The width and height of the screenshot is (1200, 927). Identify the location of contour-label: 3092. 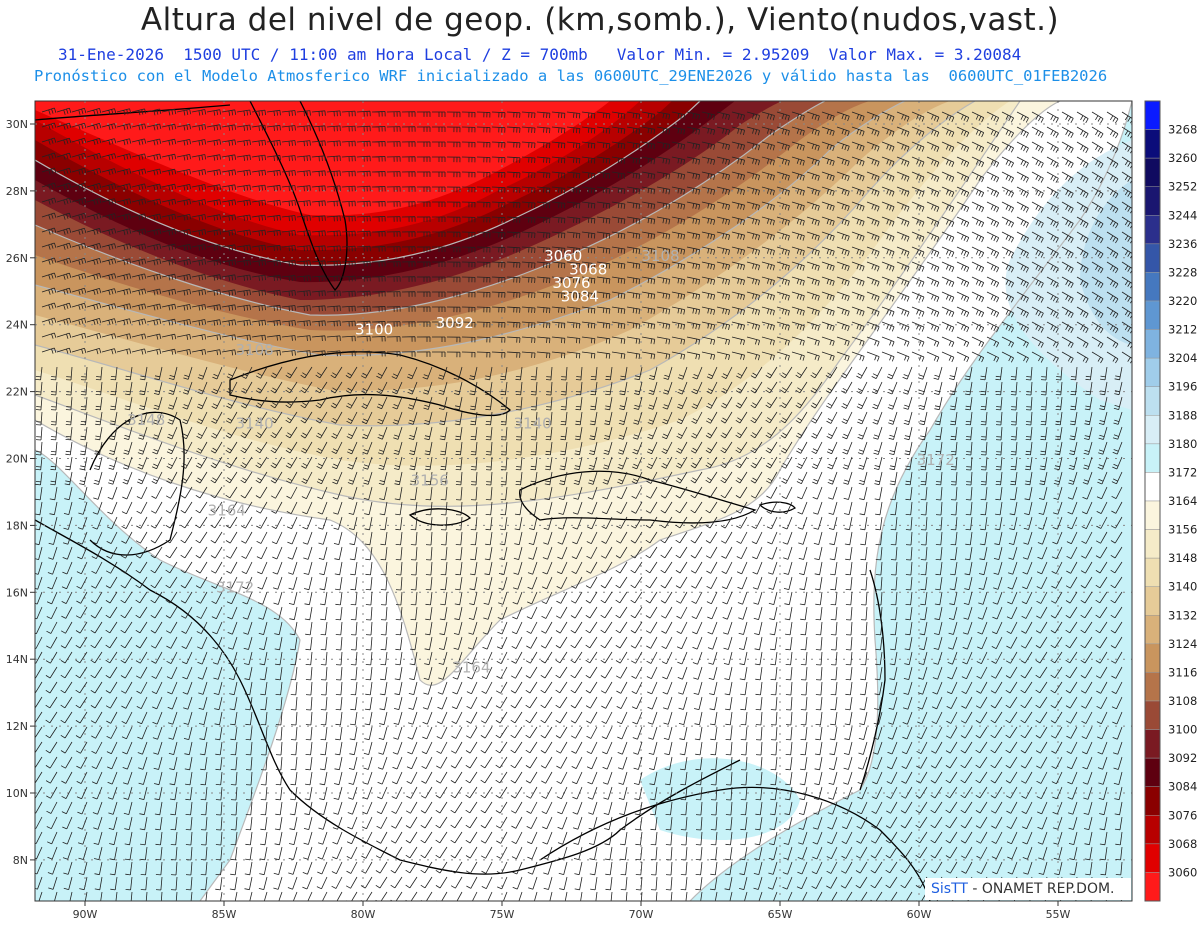
(455, 323).